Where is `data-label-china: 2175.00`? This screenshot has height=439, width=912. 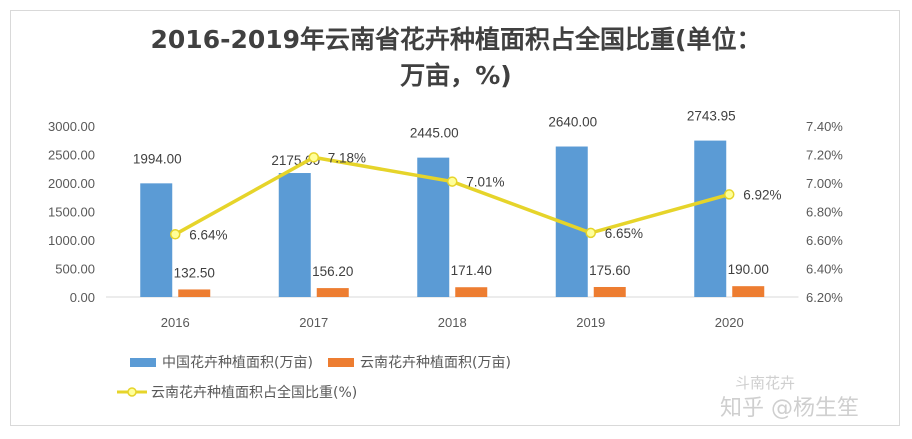 data-label-china: 2175.00 is located at coordinates (295, 160).